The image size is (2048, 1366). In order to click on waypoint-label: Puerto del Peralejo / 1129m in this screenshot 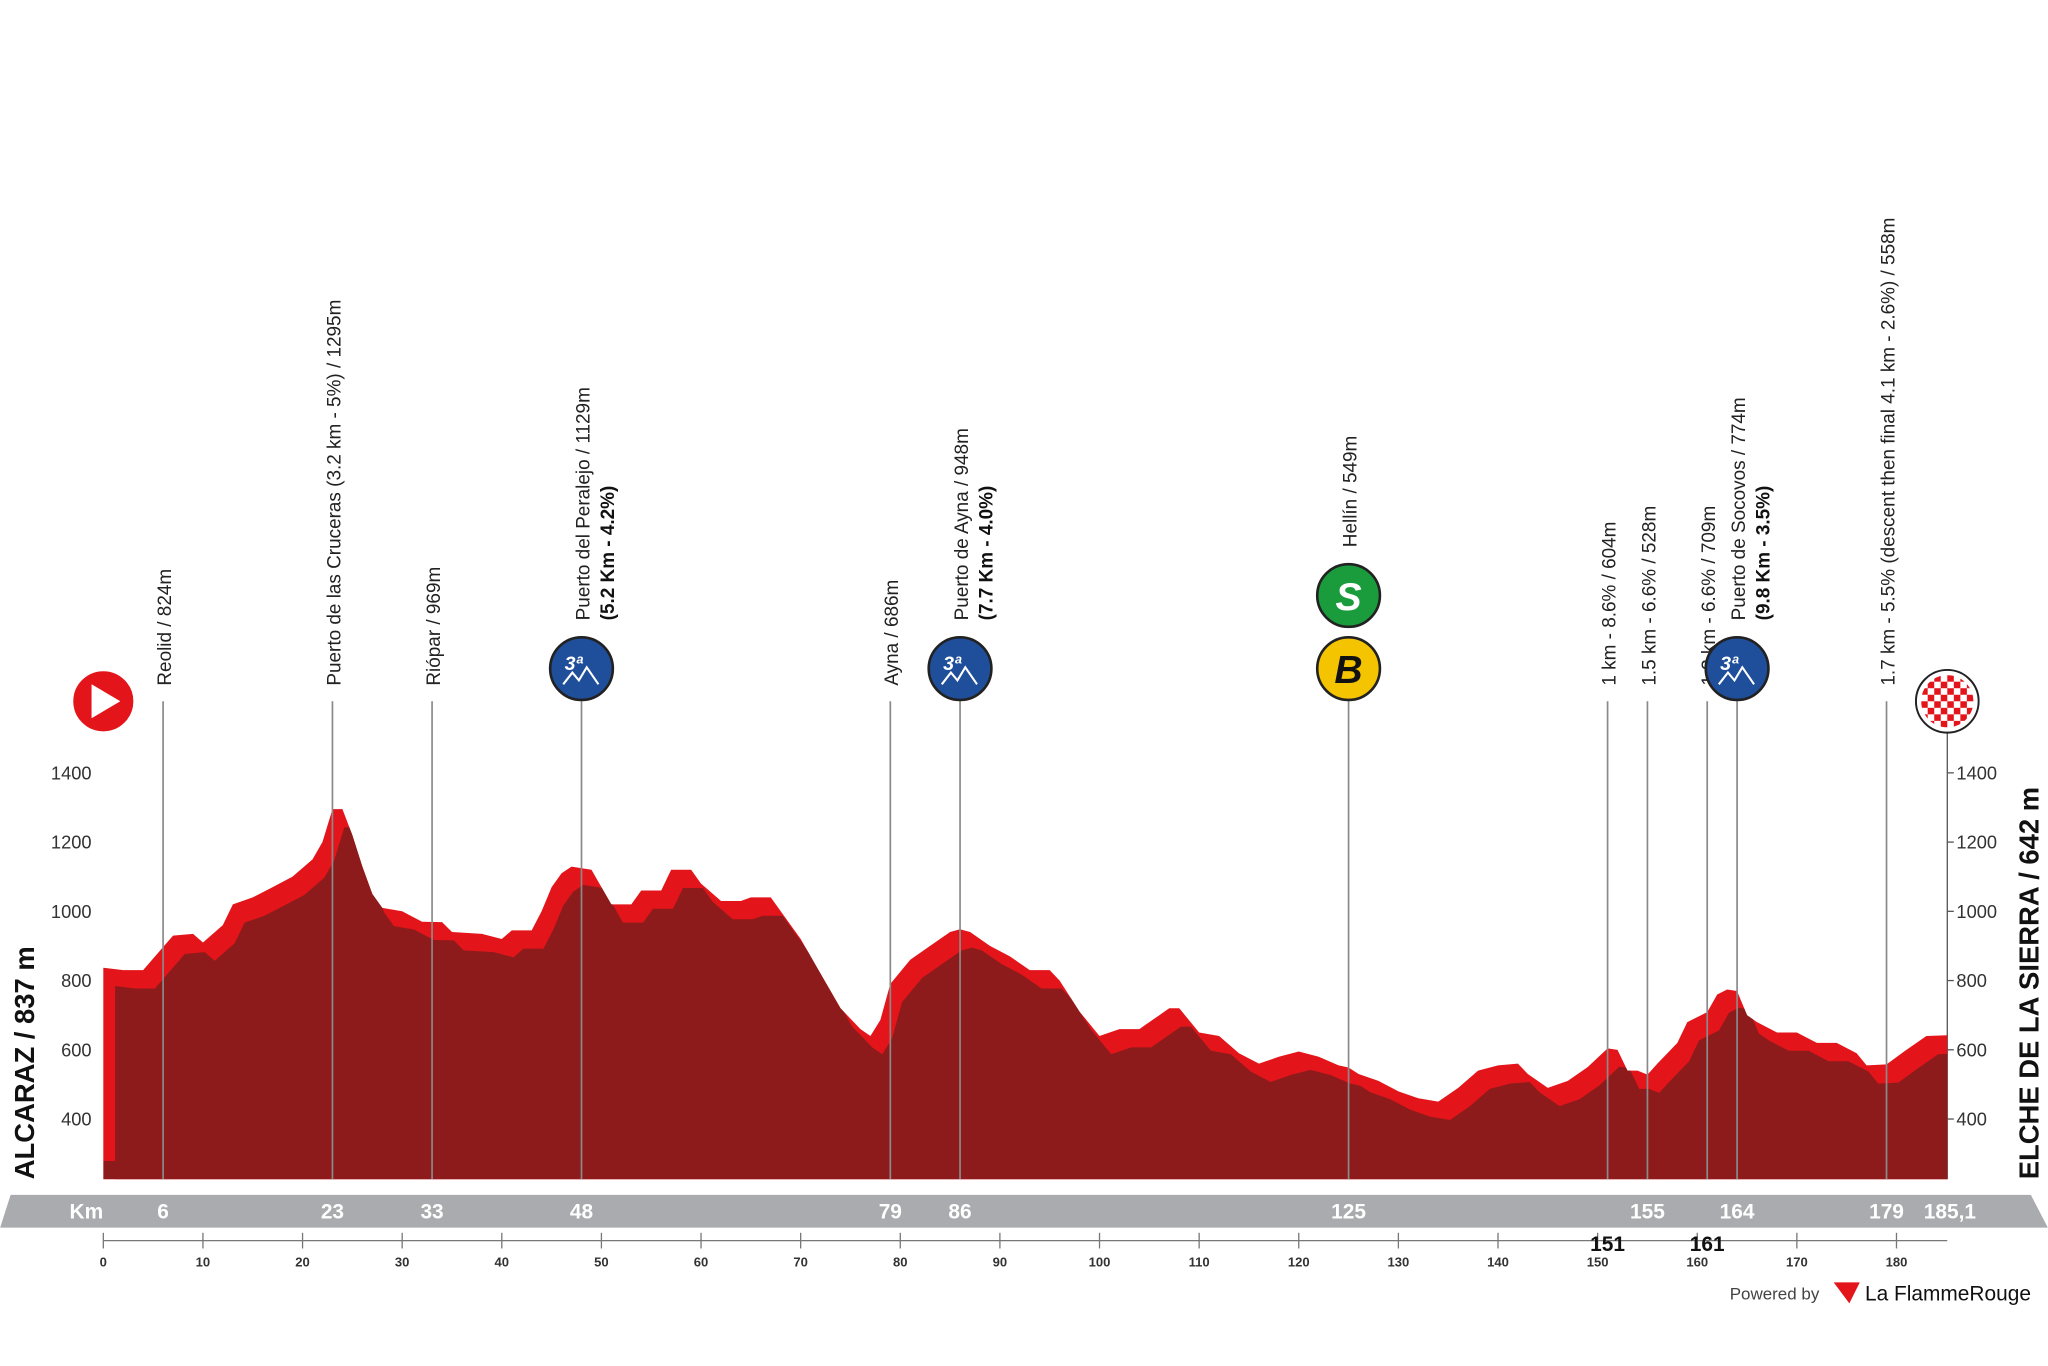, I will do `click(583, 503)`.